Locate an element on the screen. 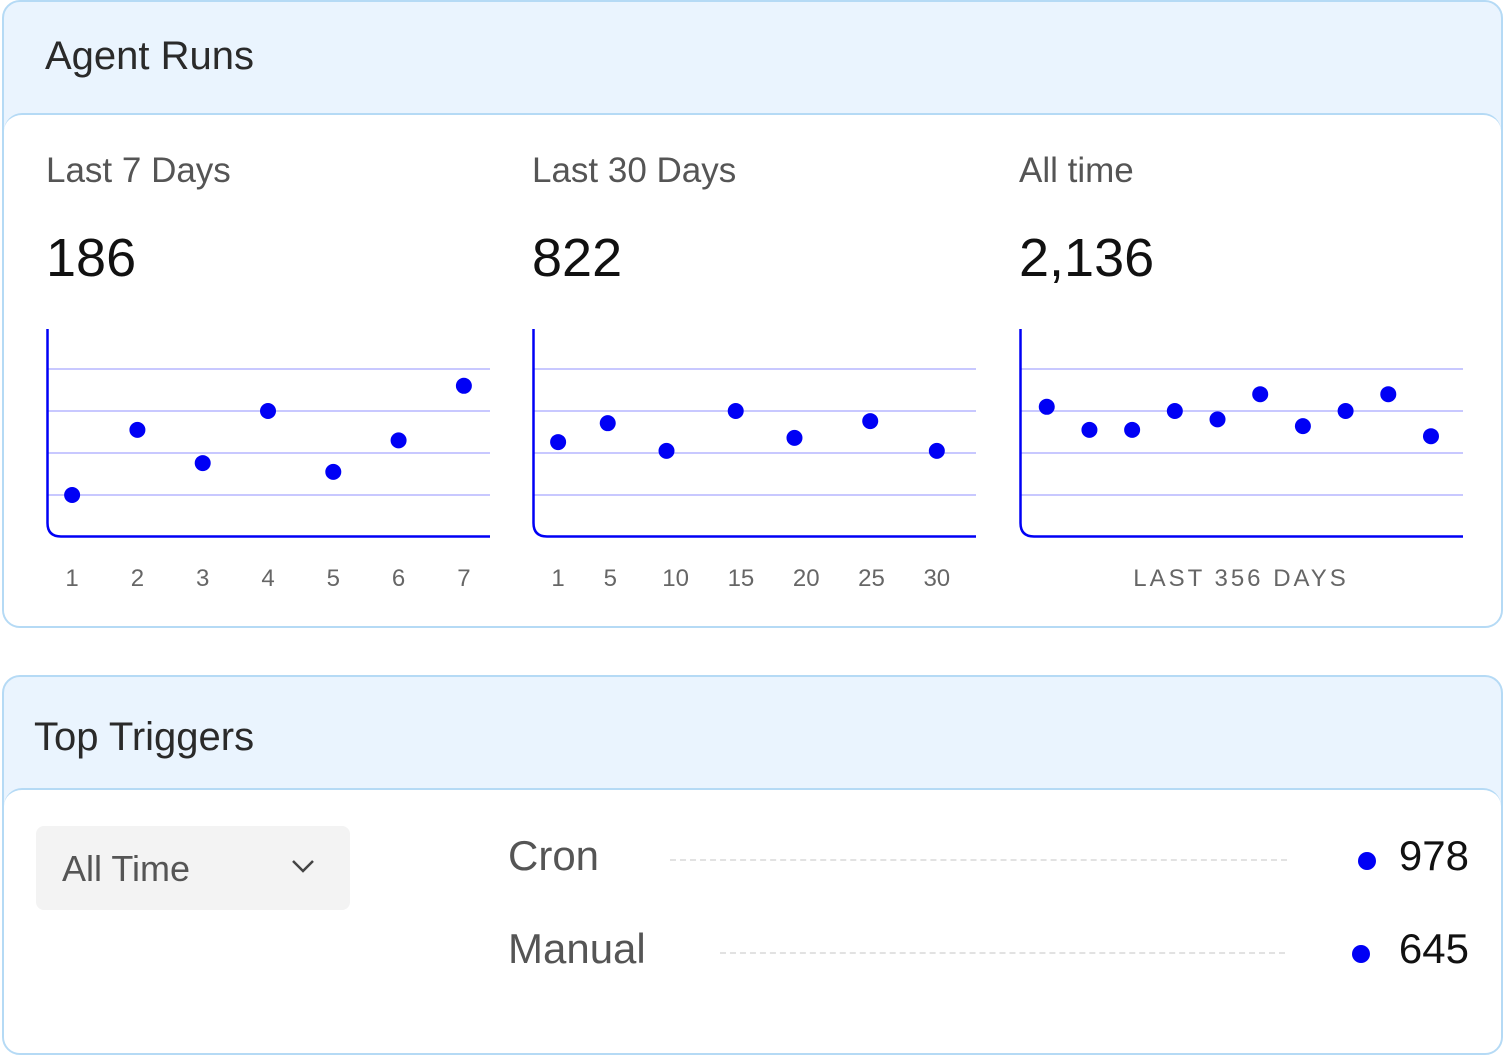  x-axis-label: LAST 356 DAYS is located at coordinates (1241, 578).